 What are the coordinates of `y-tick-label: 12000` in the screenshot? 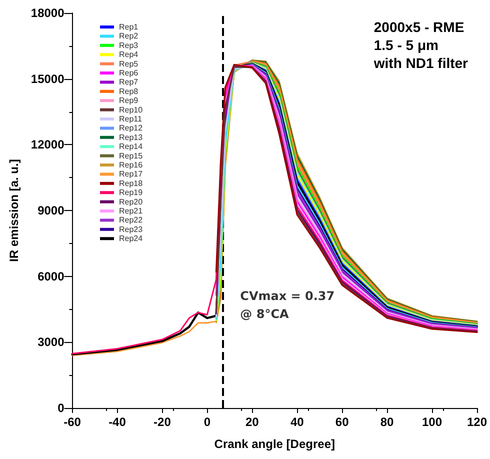 It's located at (47, 145).